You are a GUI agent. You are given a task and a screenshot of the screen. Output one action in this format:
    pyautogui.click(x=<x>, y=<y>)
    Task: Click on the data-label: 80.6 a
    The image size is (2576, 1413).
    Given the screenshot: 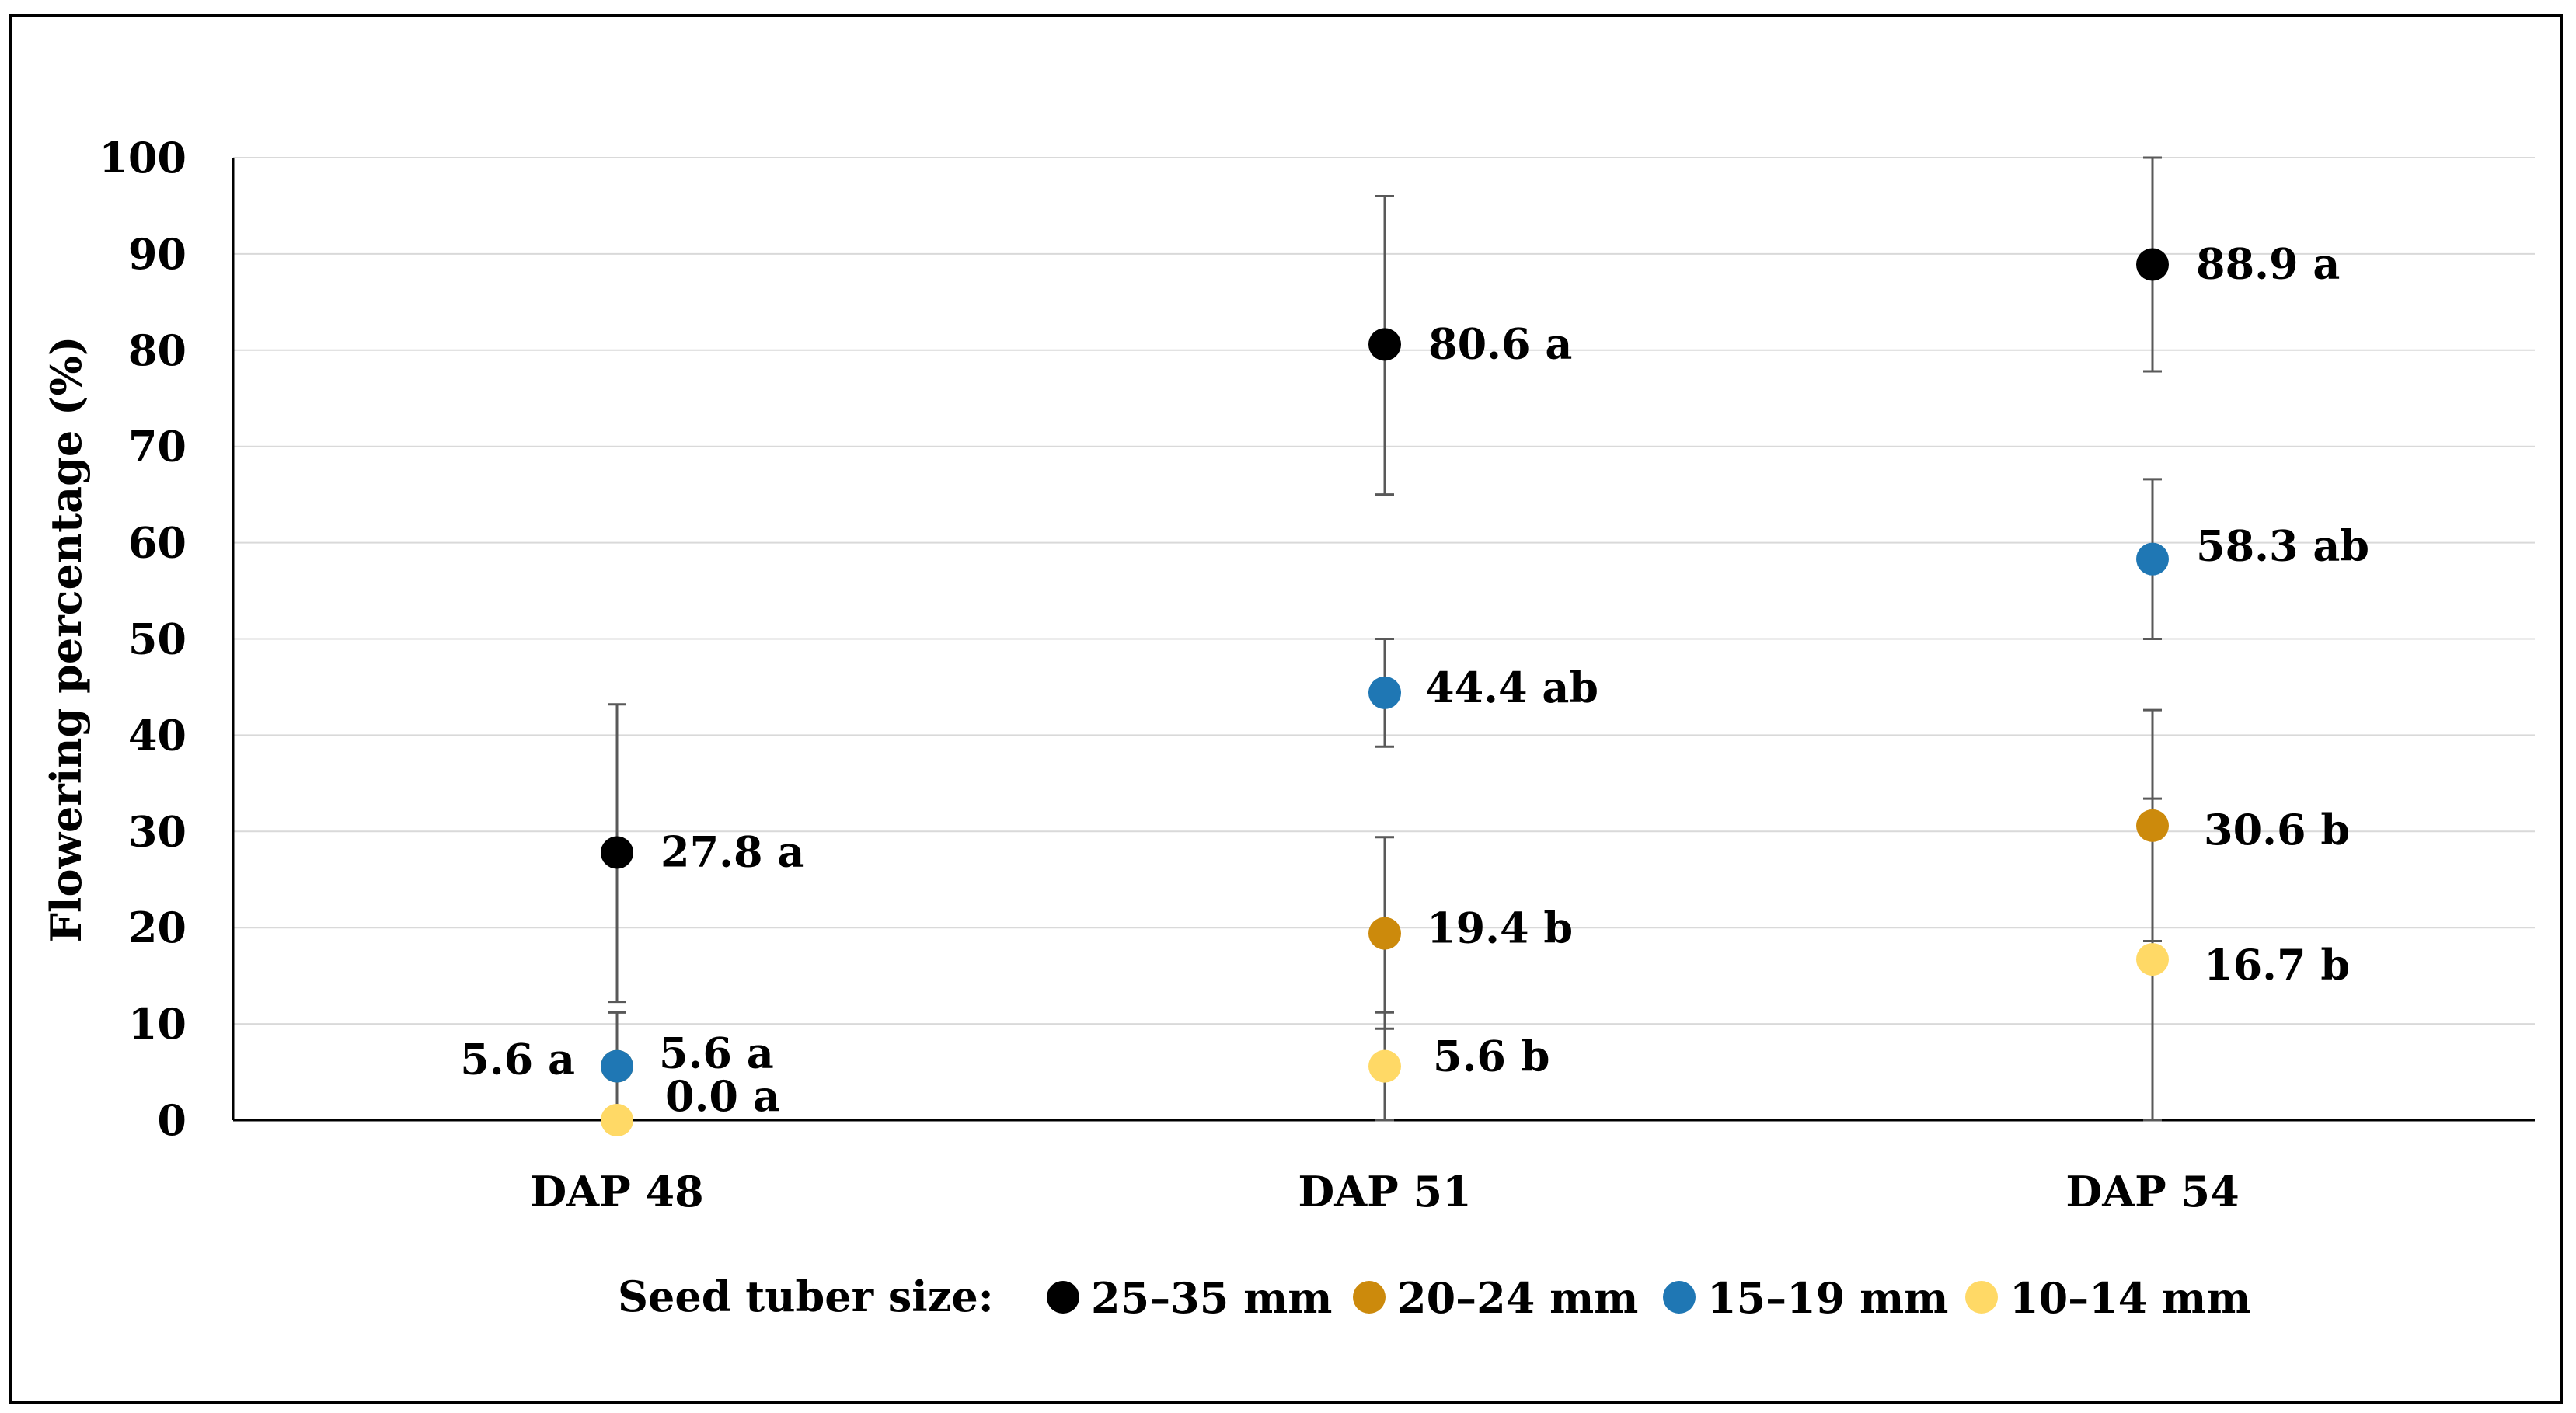 What is the action you would take?
    pyautogui.click(x=1500, y=343)
    